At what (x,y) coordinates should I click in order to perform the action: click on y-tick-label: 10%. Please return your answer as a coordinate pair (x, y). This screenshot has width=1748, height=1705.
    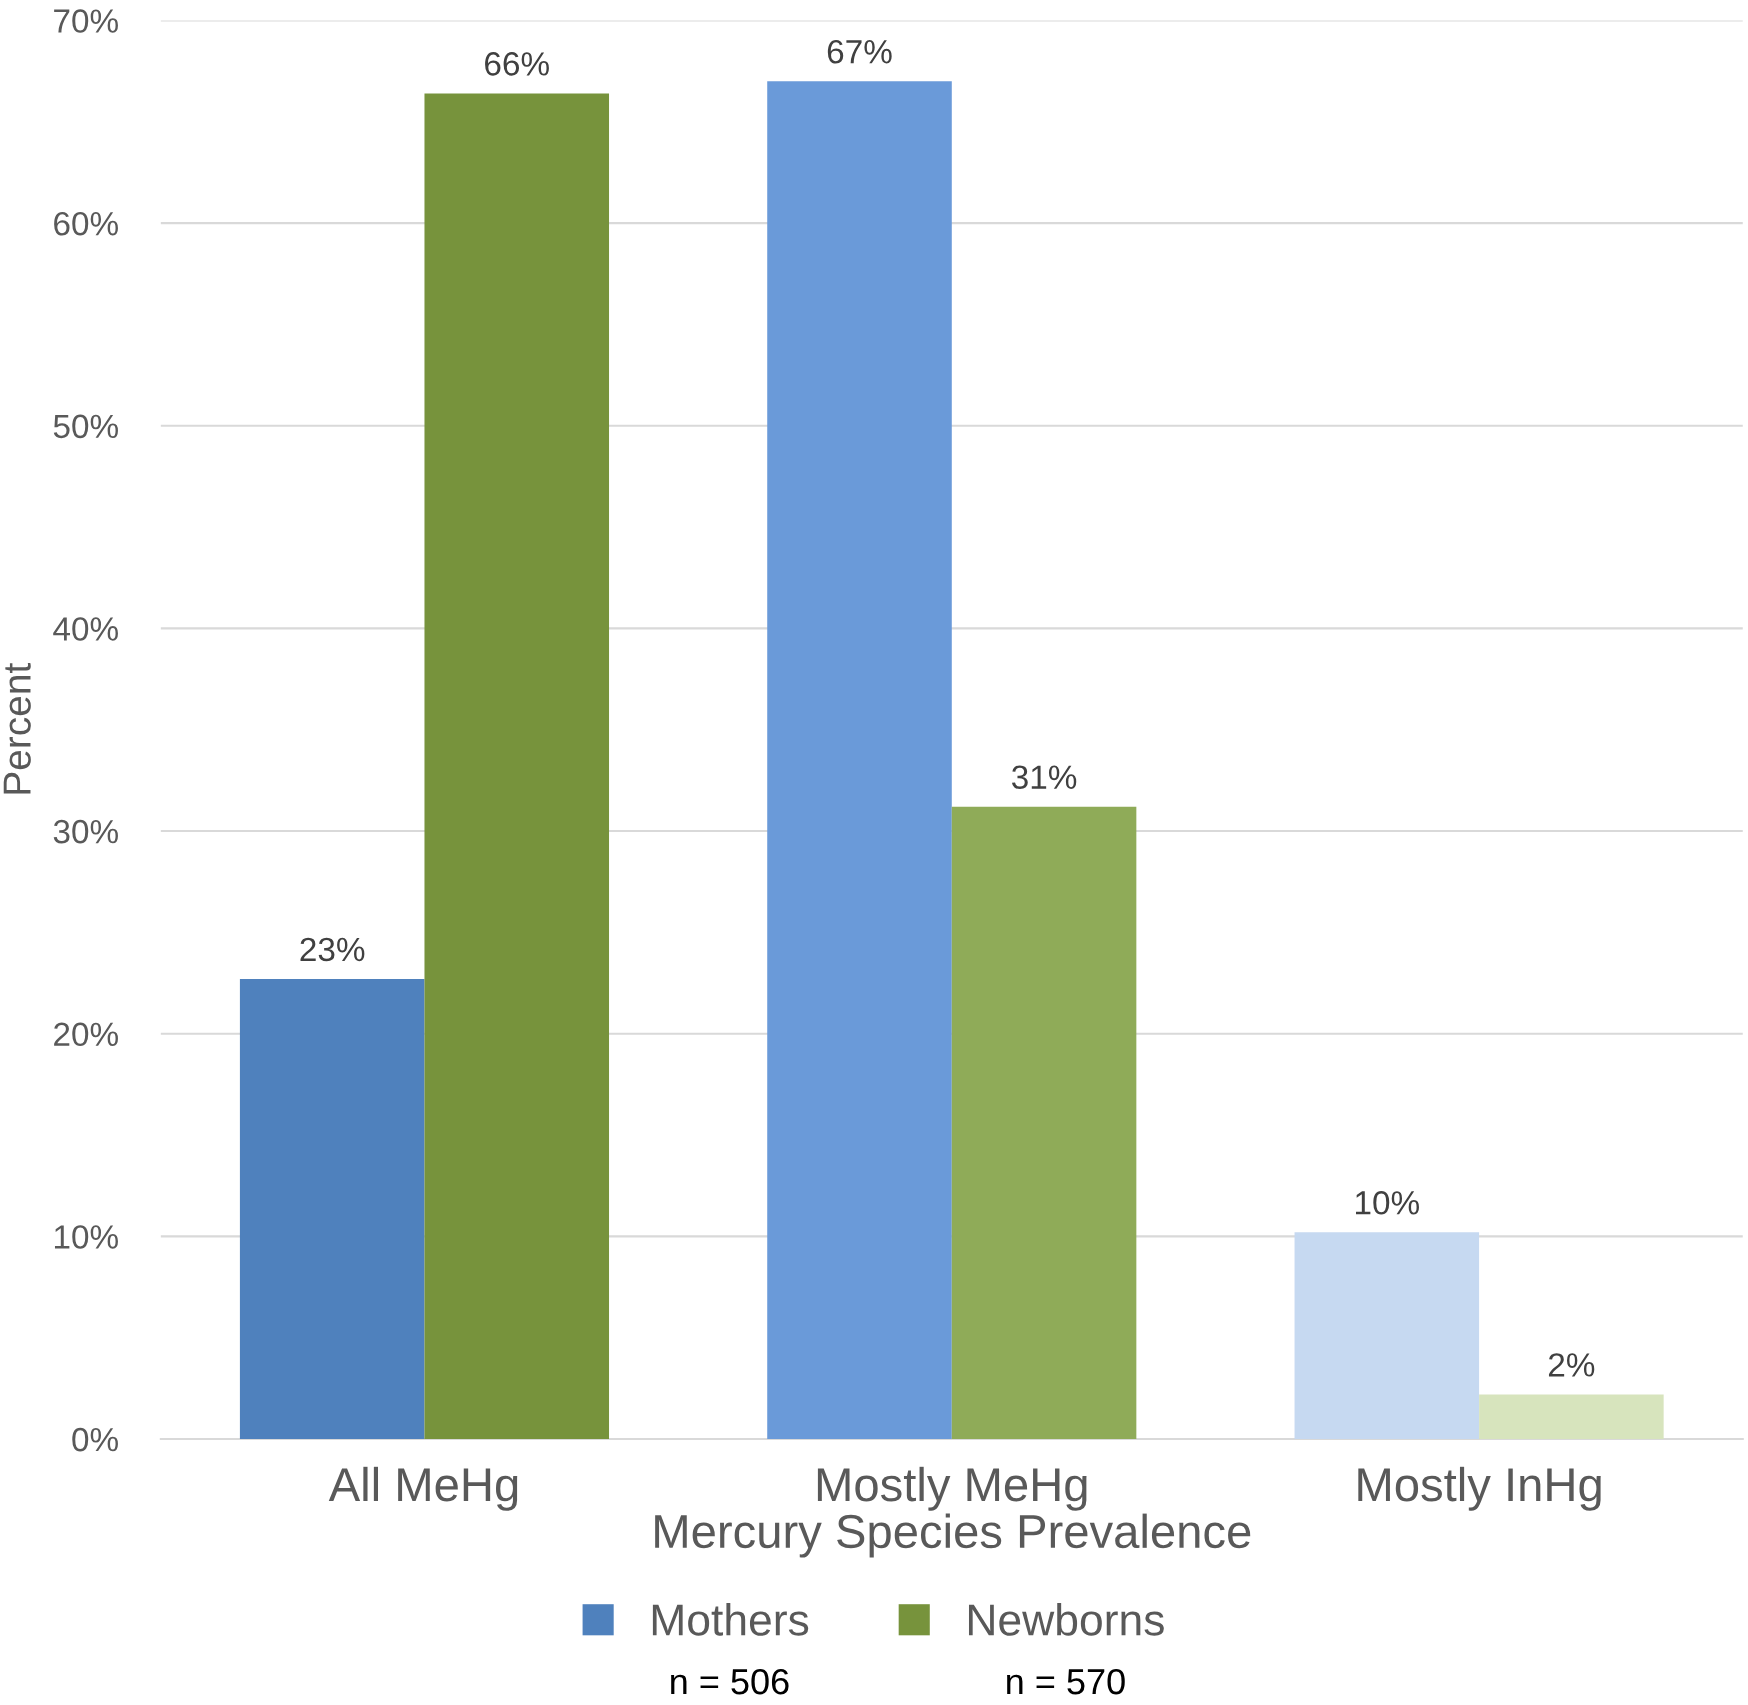
    Looking at the image, I should click on (86, 1237).